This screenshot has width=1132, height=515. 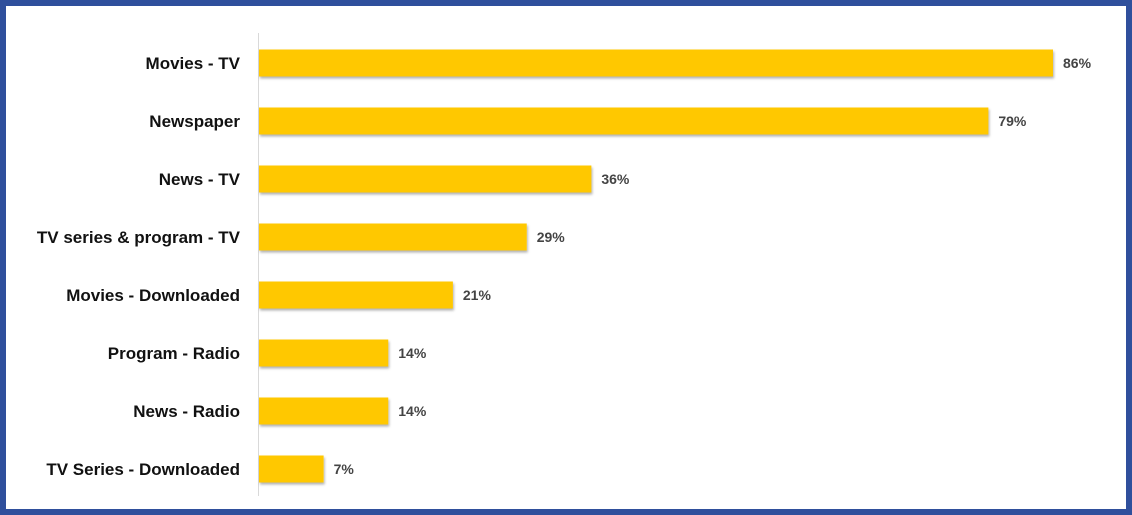 I want to click on category-label: Newspaper, so click(x=194, y=121).